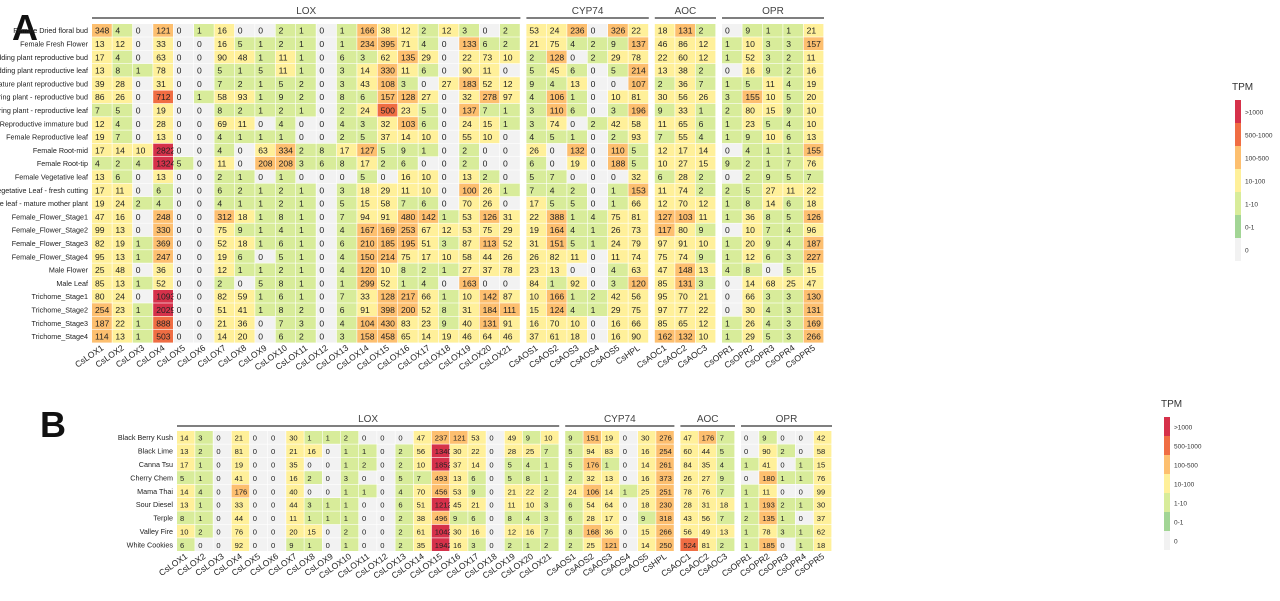 Image resolution: width=1280 pixels, height=601 pixels. Describe the element at coordinates (388, 323) in the screenshot. I see `cell-value: 430` at that location.